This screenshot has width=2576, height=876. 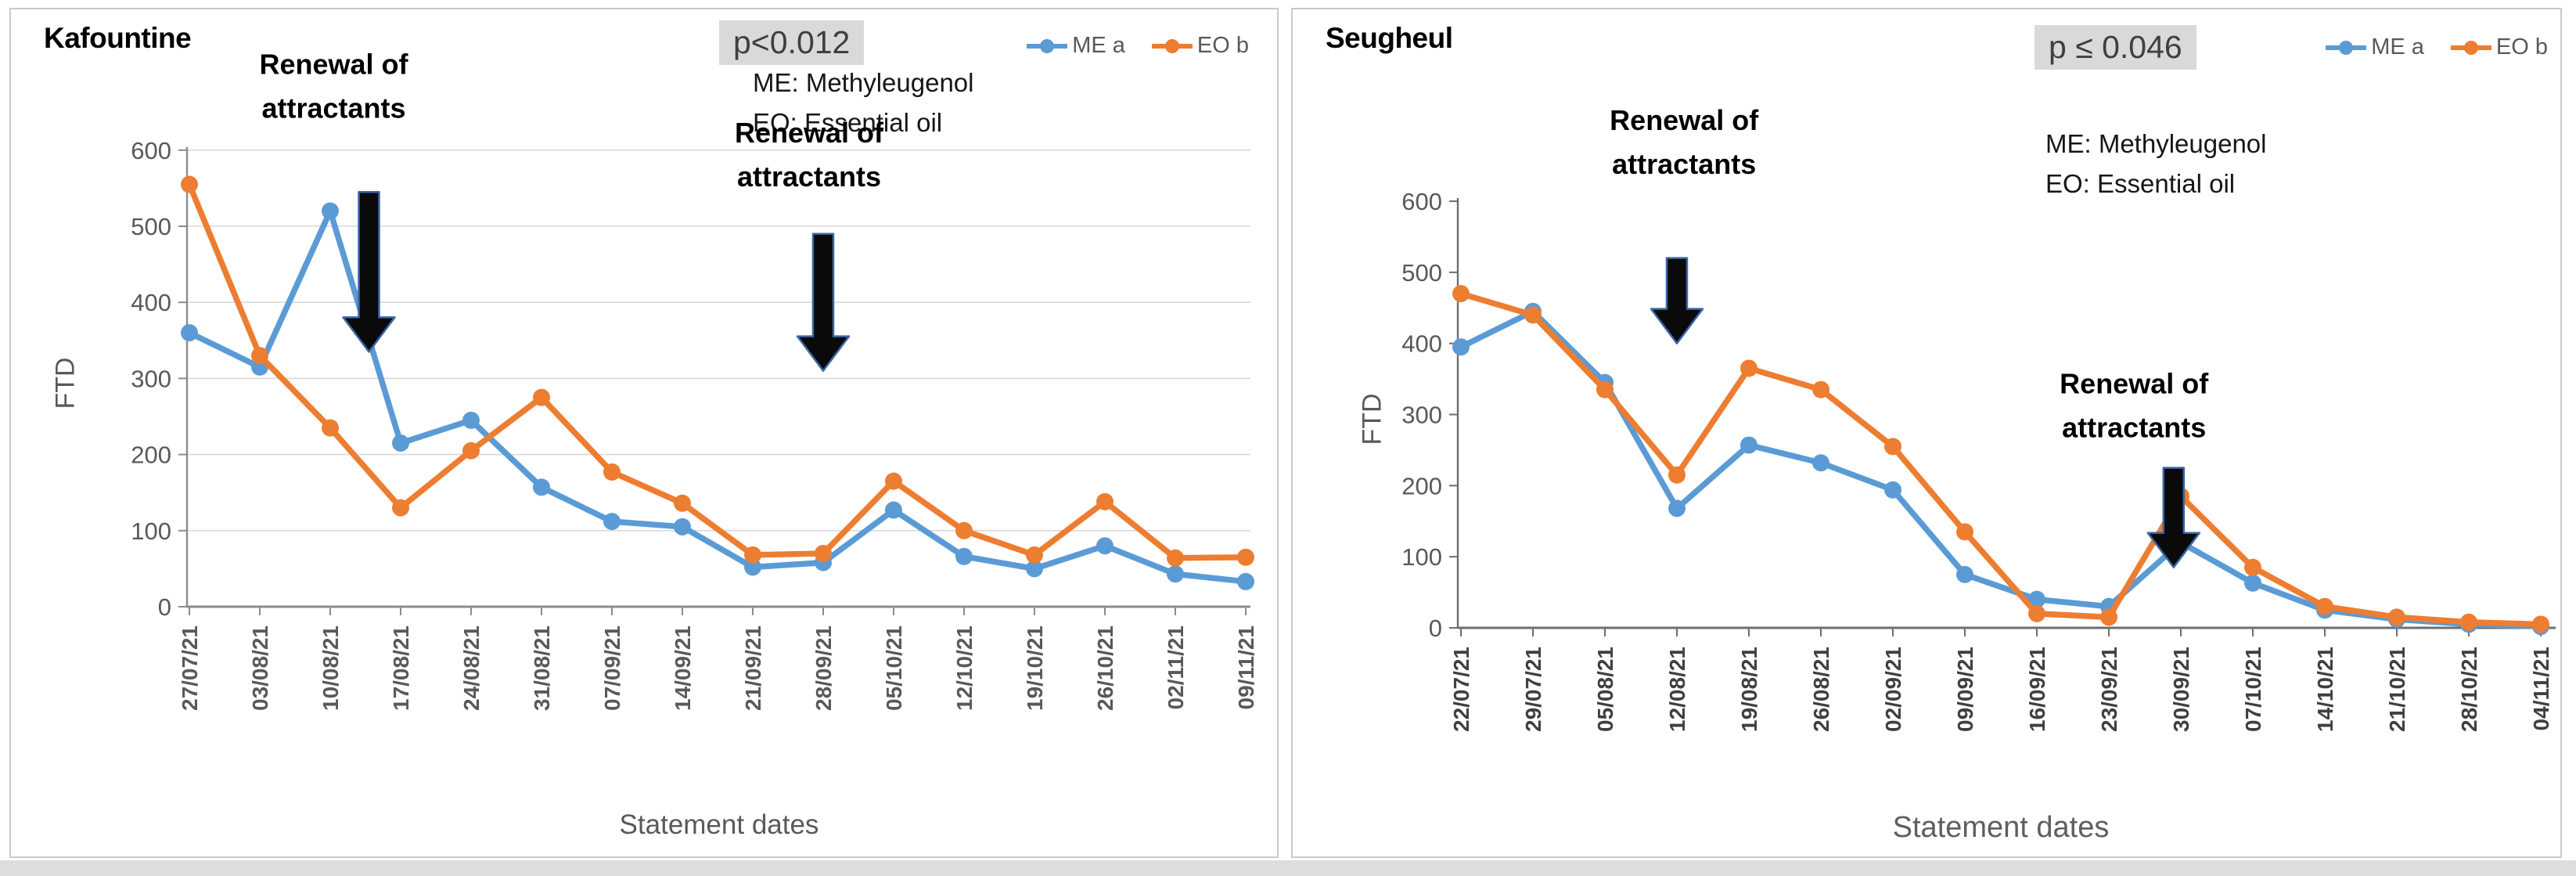 I want to click on svg-text: 02/11/21, so click(x=1176, y=667).